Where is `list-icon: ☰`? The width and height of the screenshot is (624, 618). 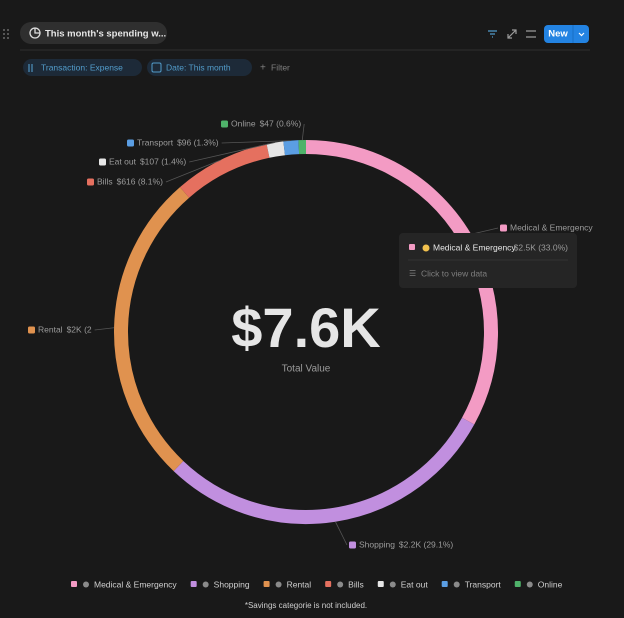 list-icon: ☰ is located at coordinates (412, 273).